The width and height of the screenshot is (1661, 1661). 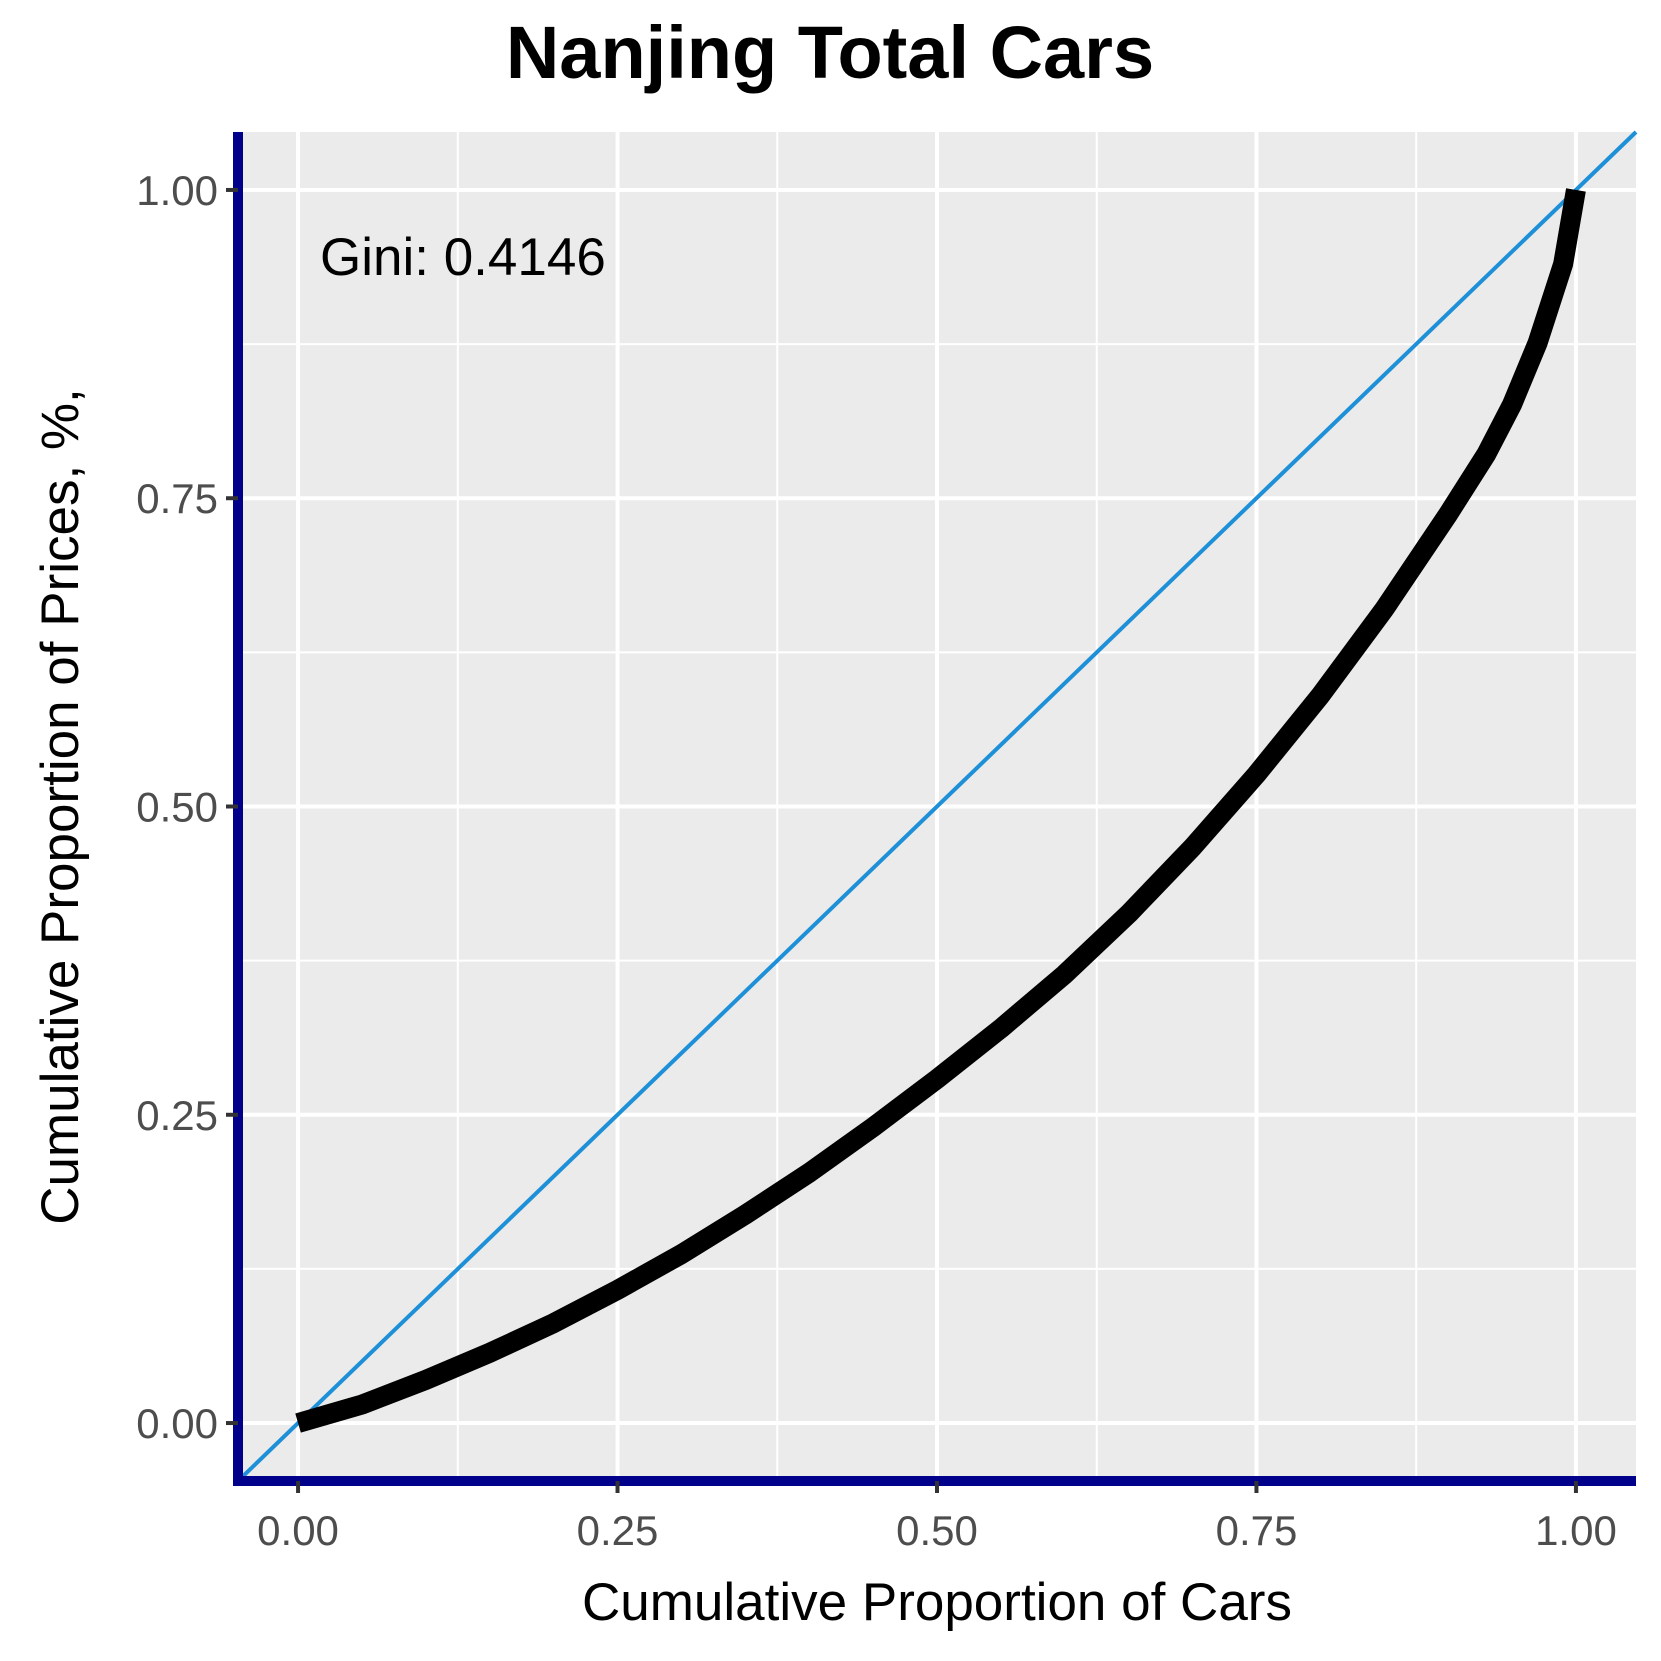 What do you see at coordinates (298, 1530) in the screenshot?
I see `x-tick-label: 0.00` at bounding box center [298, 1530].